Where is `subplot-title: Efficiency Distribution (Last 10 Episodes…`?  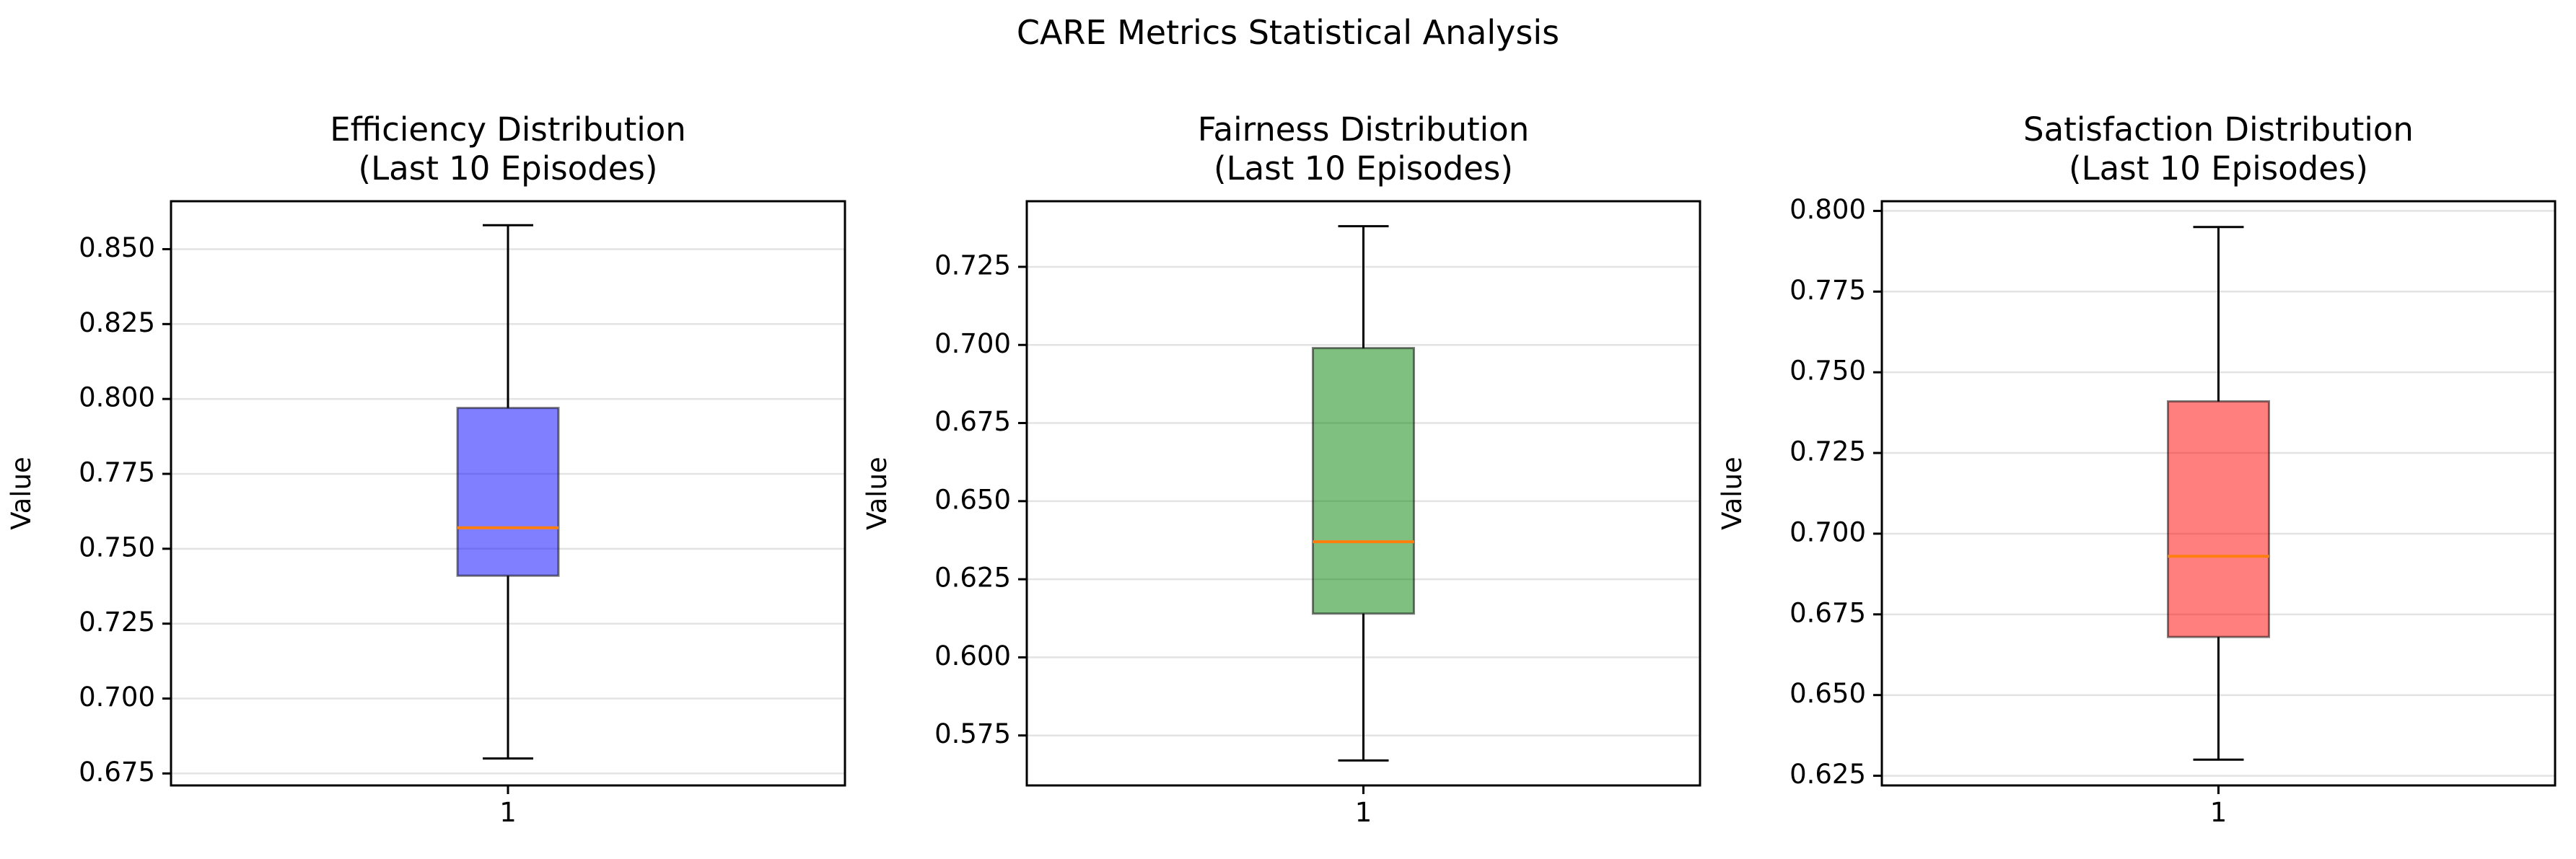
subplot-title: Efficiency Distribution (Last 10 Episodes… is located at coordinates (508, 149).